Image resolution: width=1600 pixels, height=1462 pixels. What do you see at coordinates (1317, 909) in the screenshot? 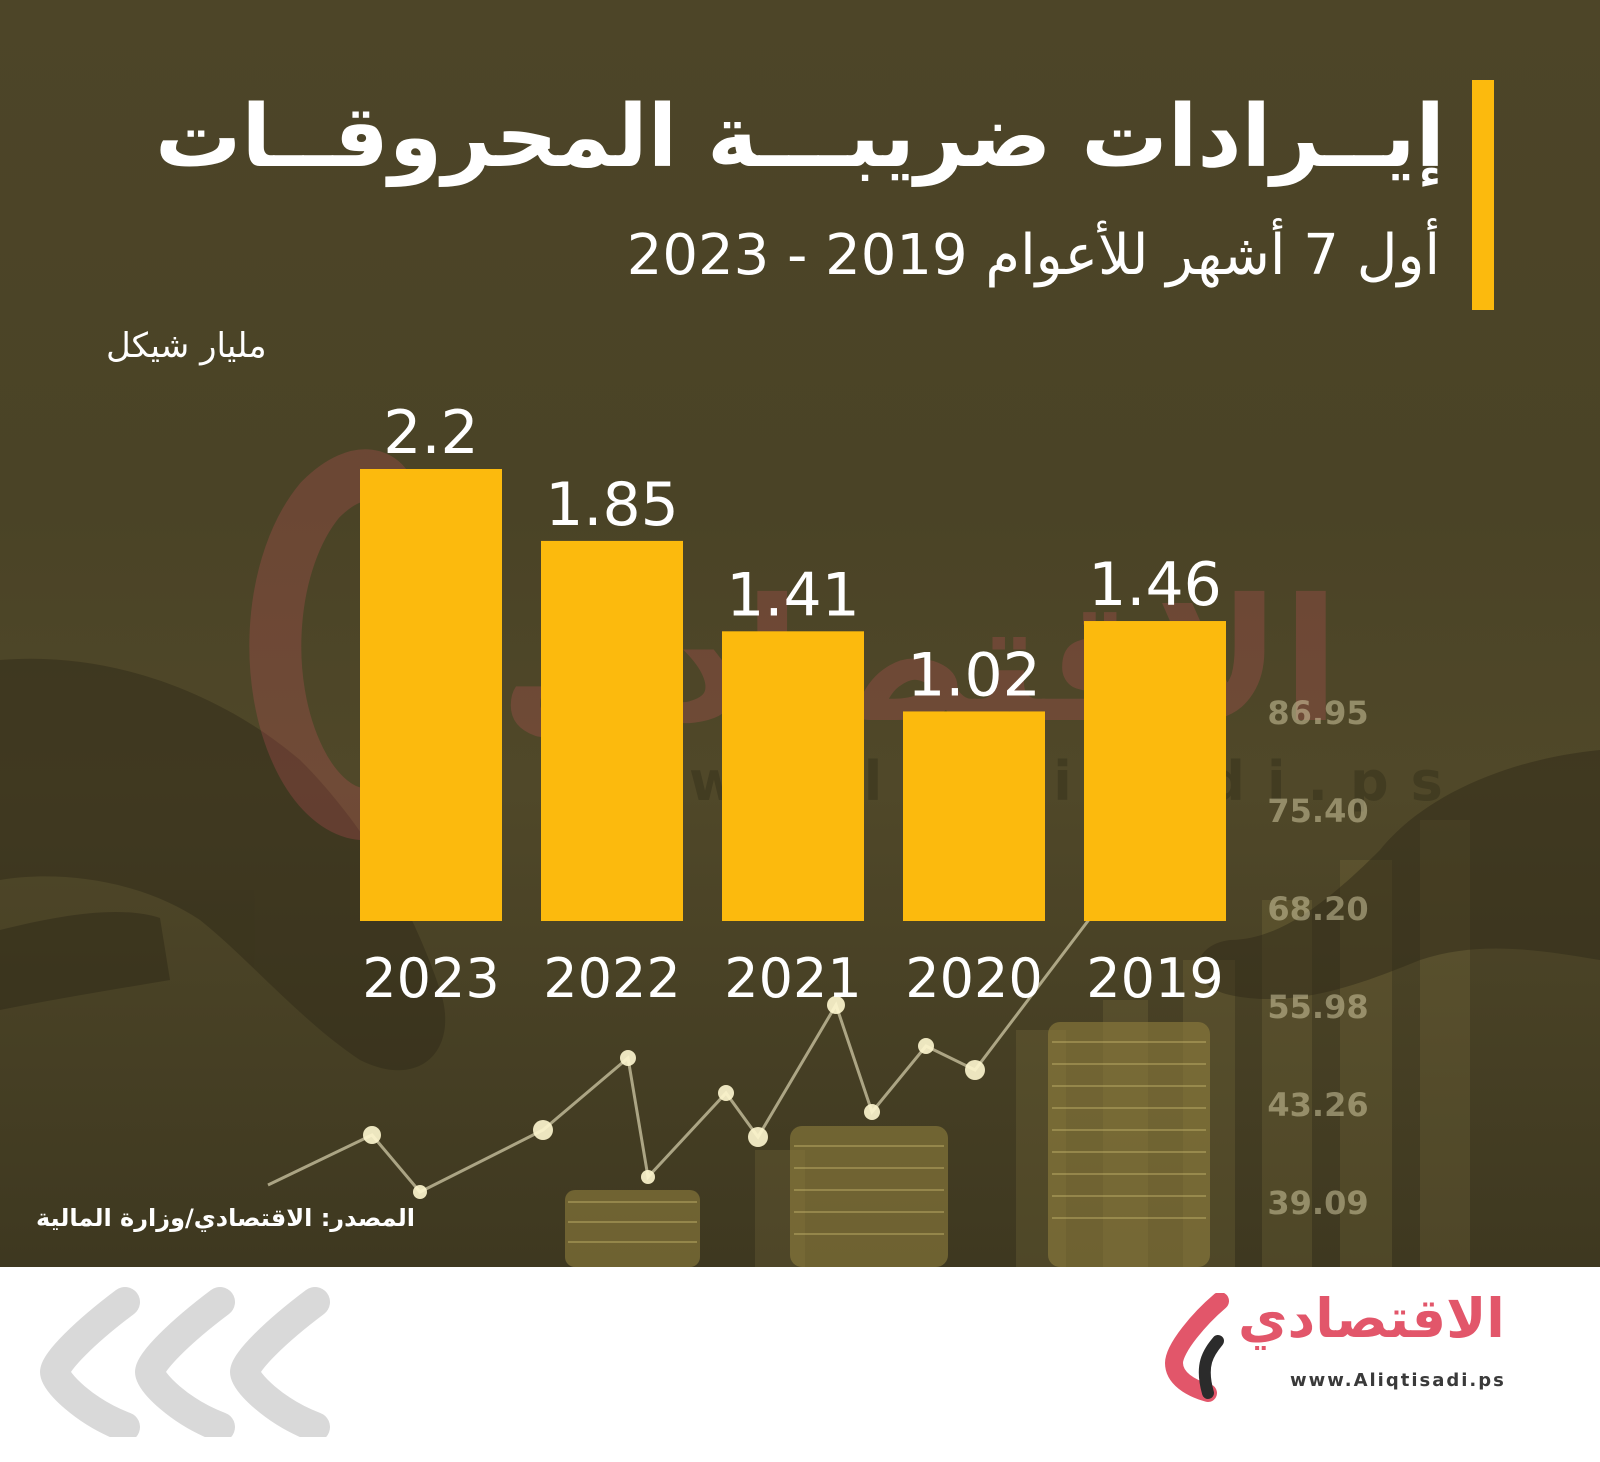
I see `ticker-value: 68.20` at bounding box center [1317, 909].